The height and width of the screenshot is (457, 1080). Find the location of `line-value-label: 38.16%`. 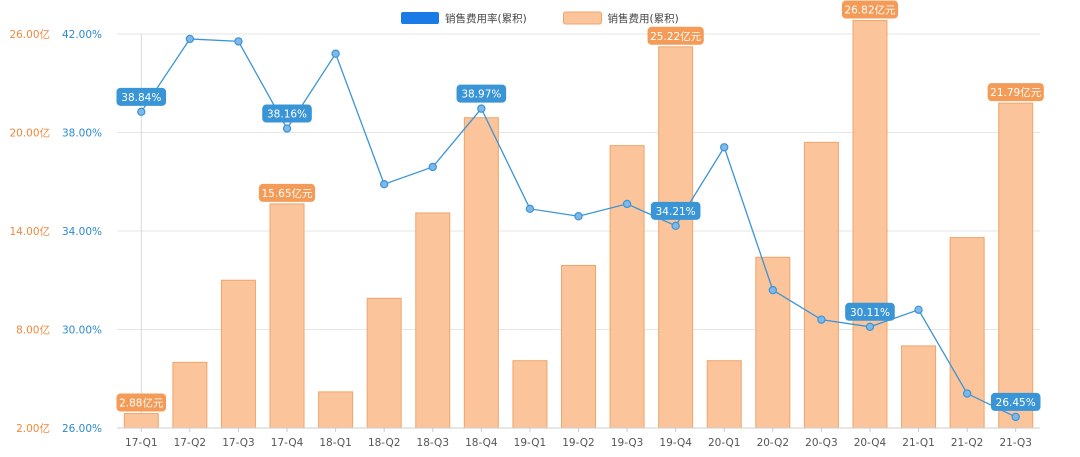

line-value-label: 38.16% is located at coordinates (287, 115).